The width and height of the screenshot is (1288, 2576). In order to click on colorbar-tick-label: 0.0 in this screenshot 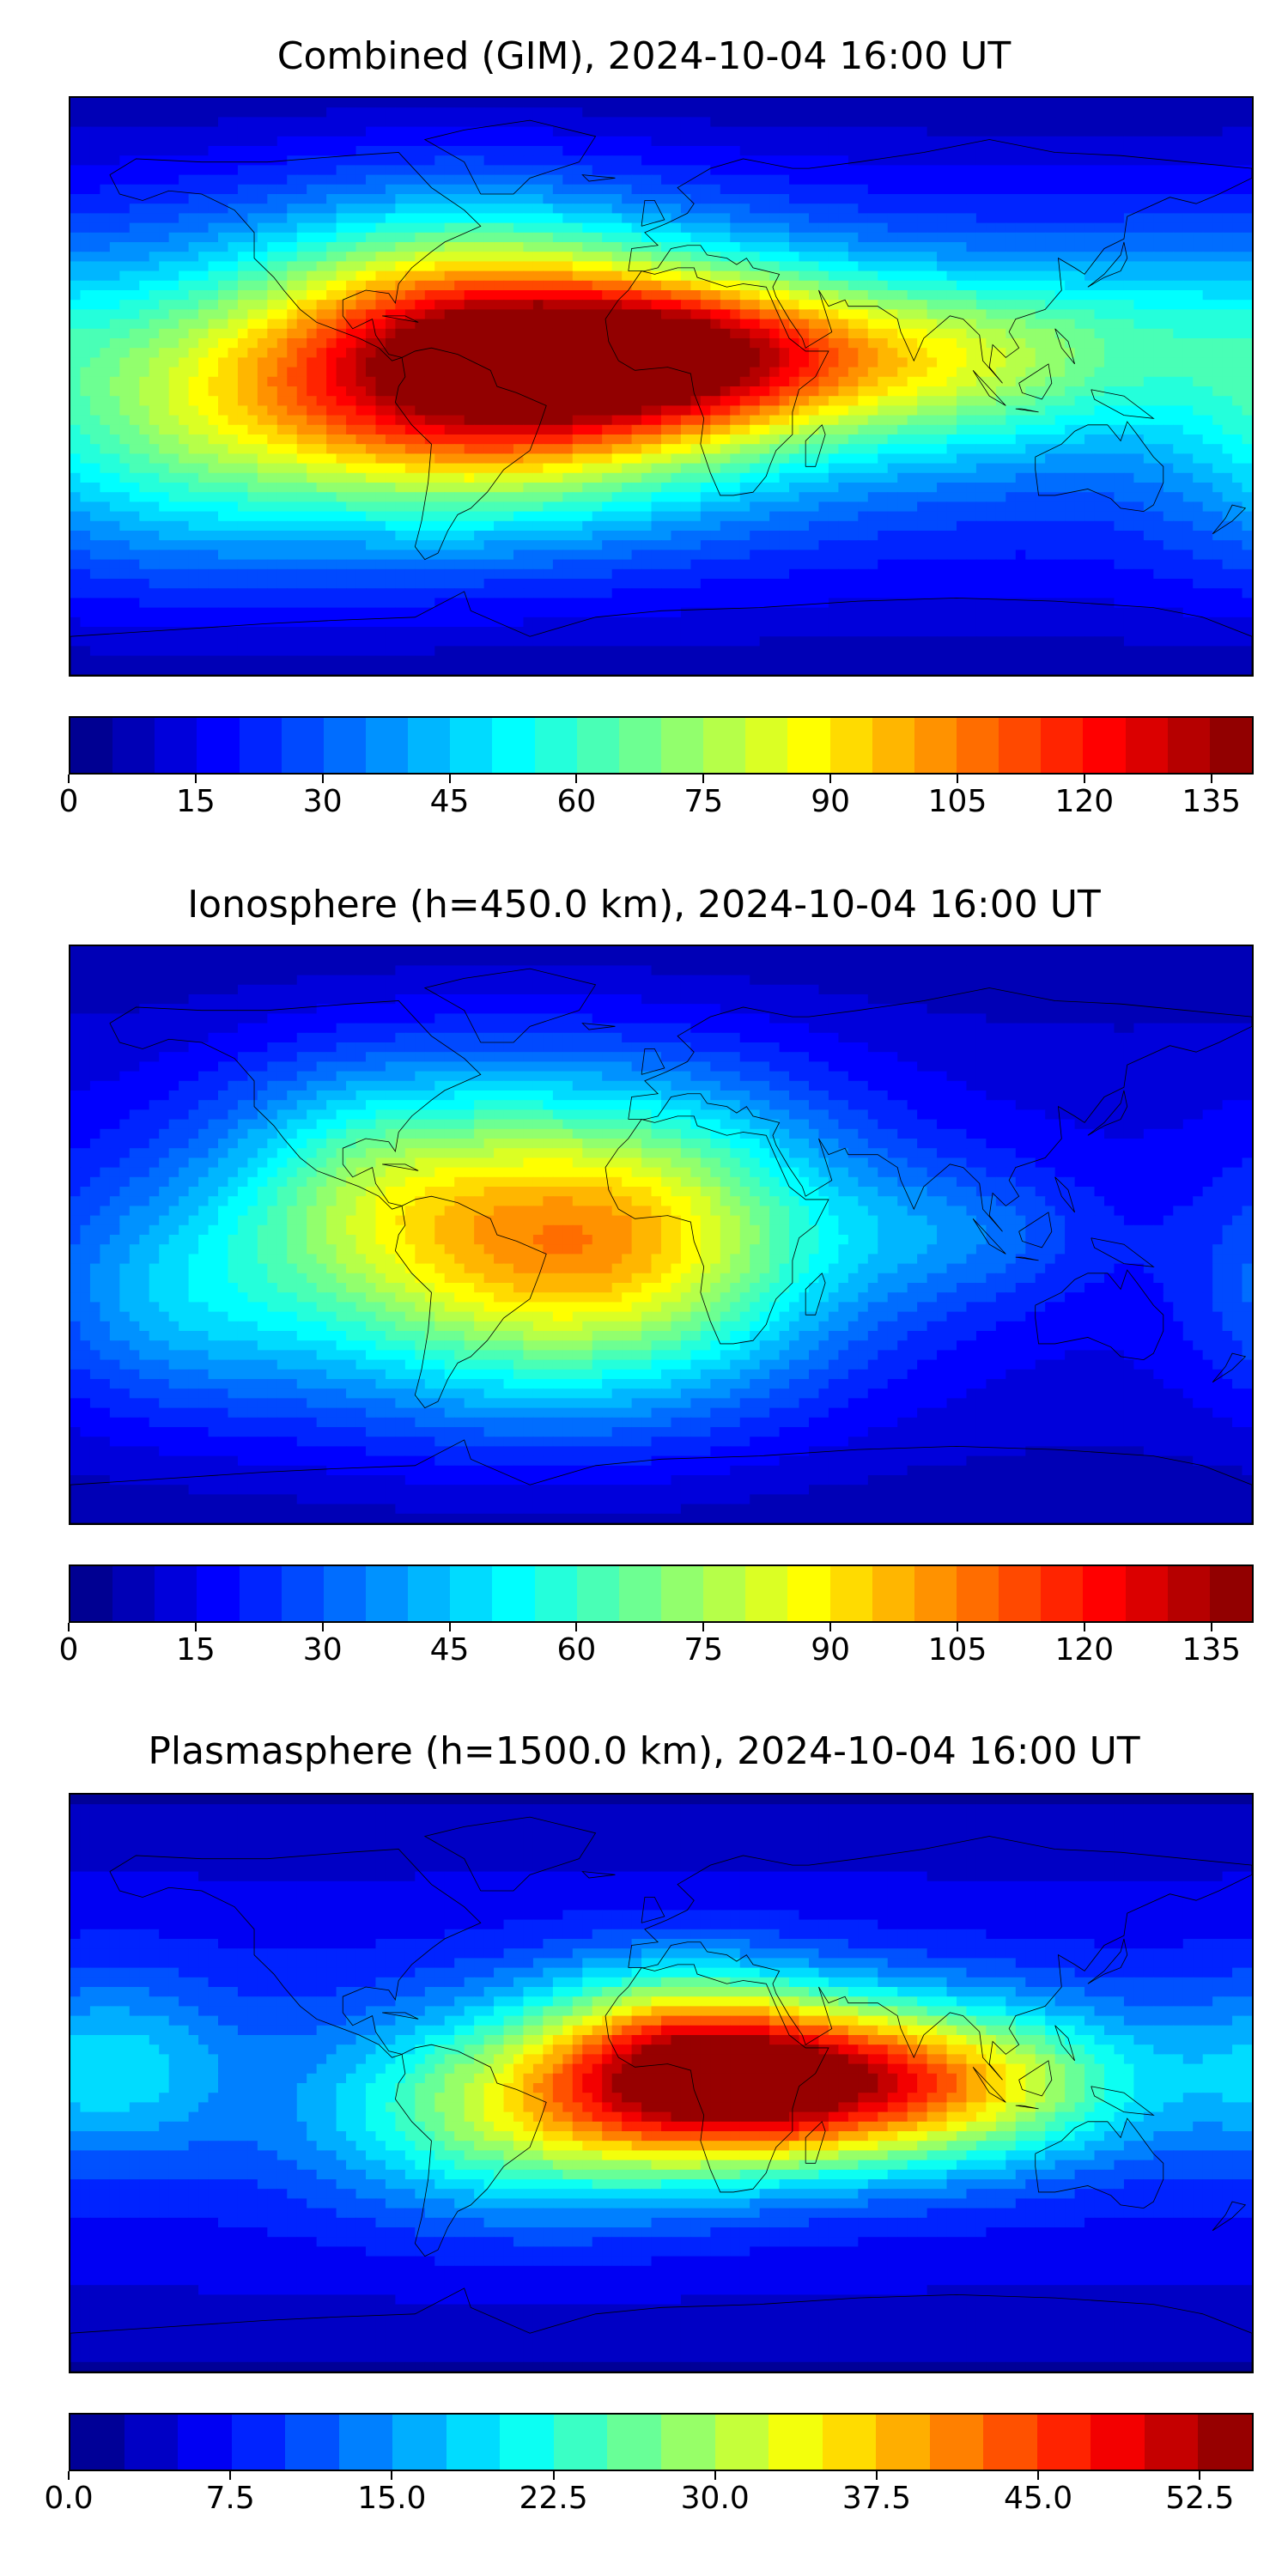, I will do `click(69, 2499)`.